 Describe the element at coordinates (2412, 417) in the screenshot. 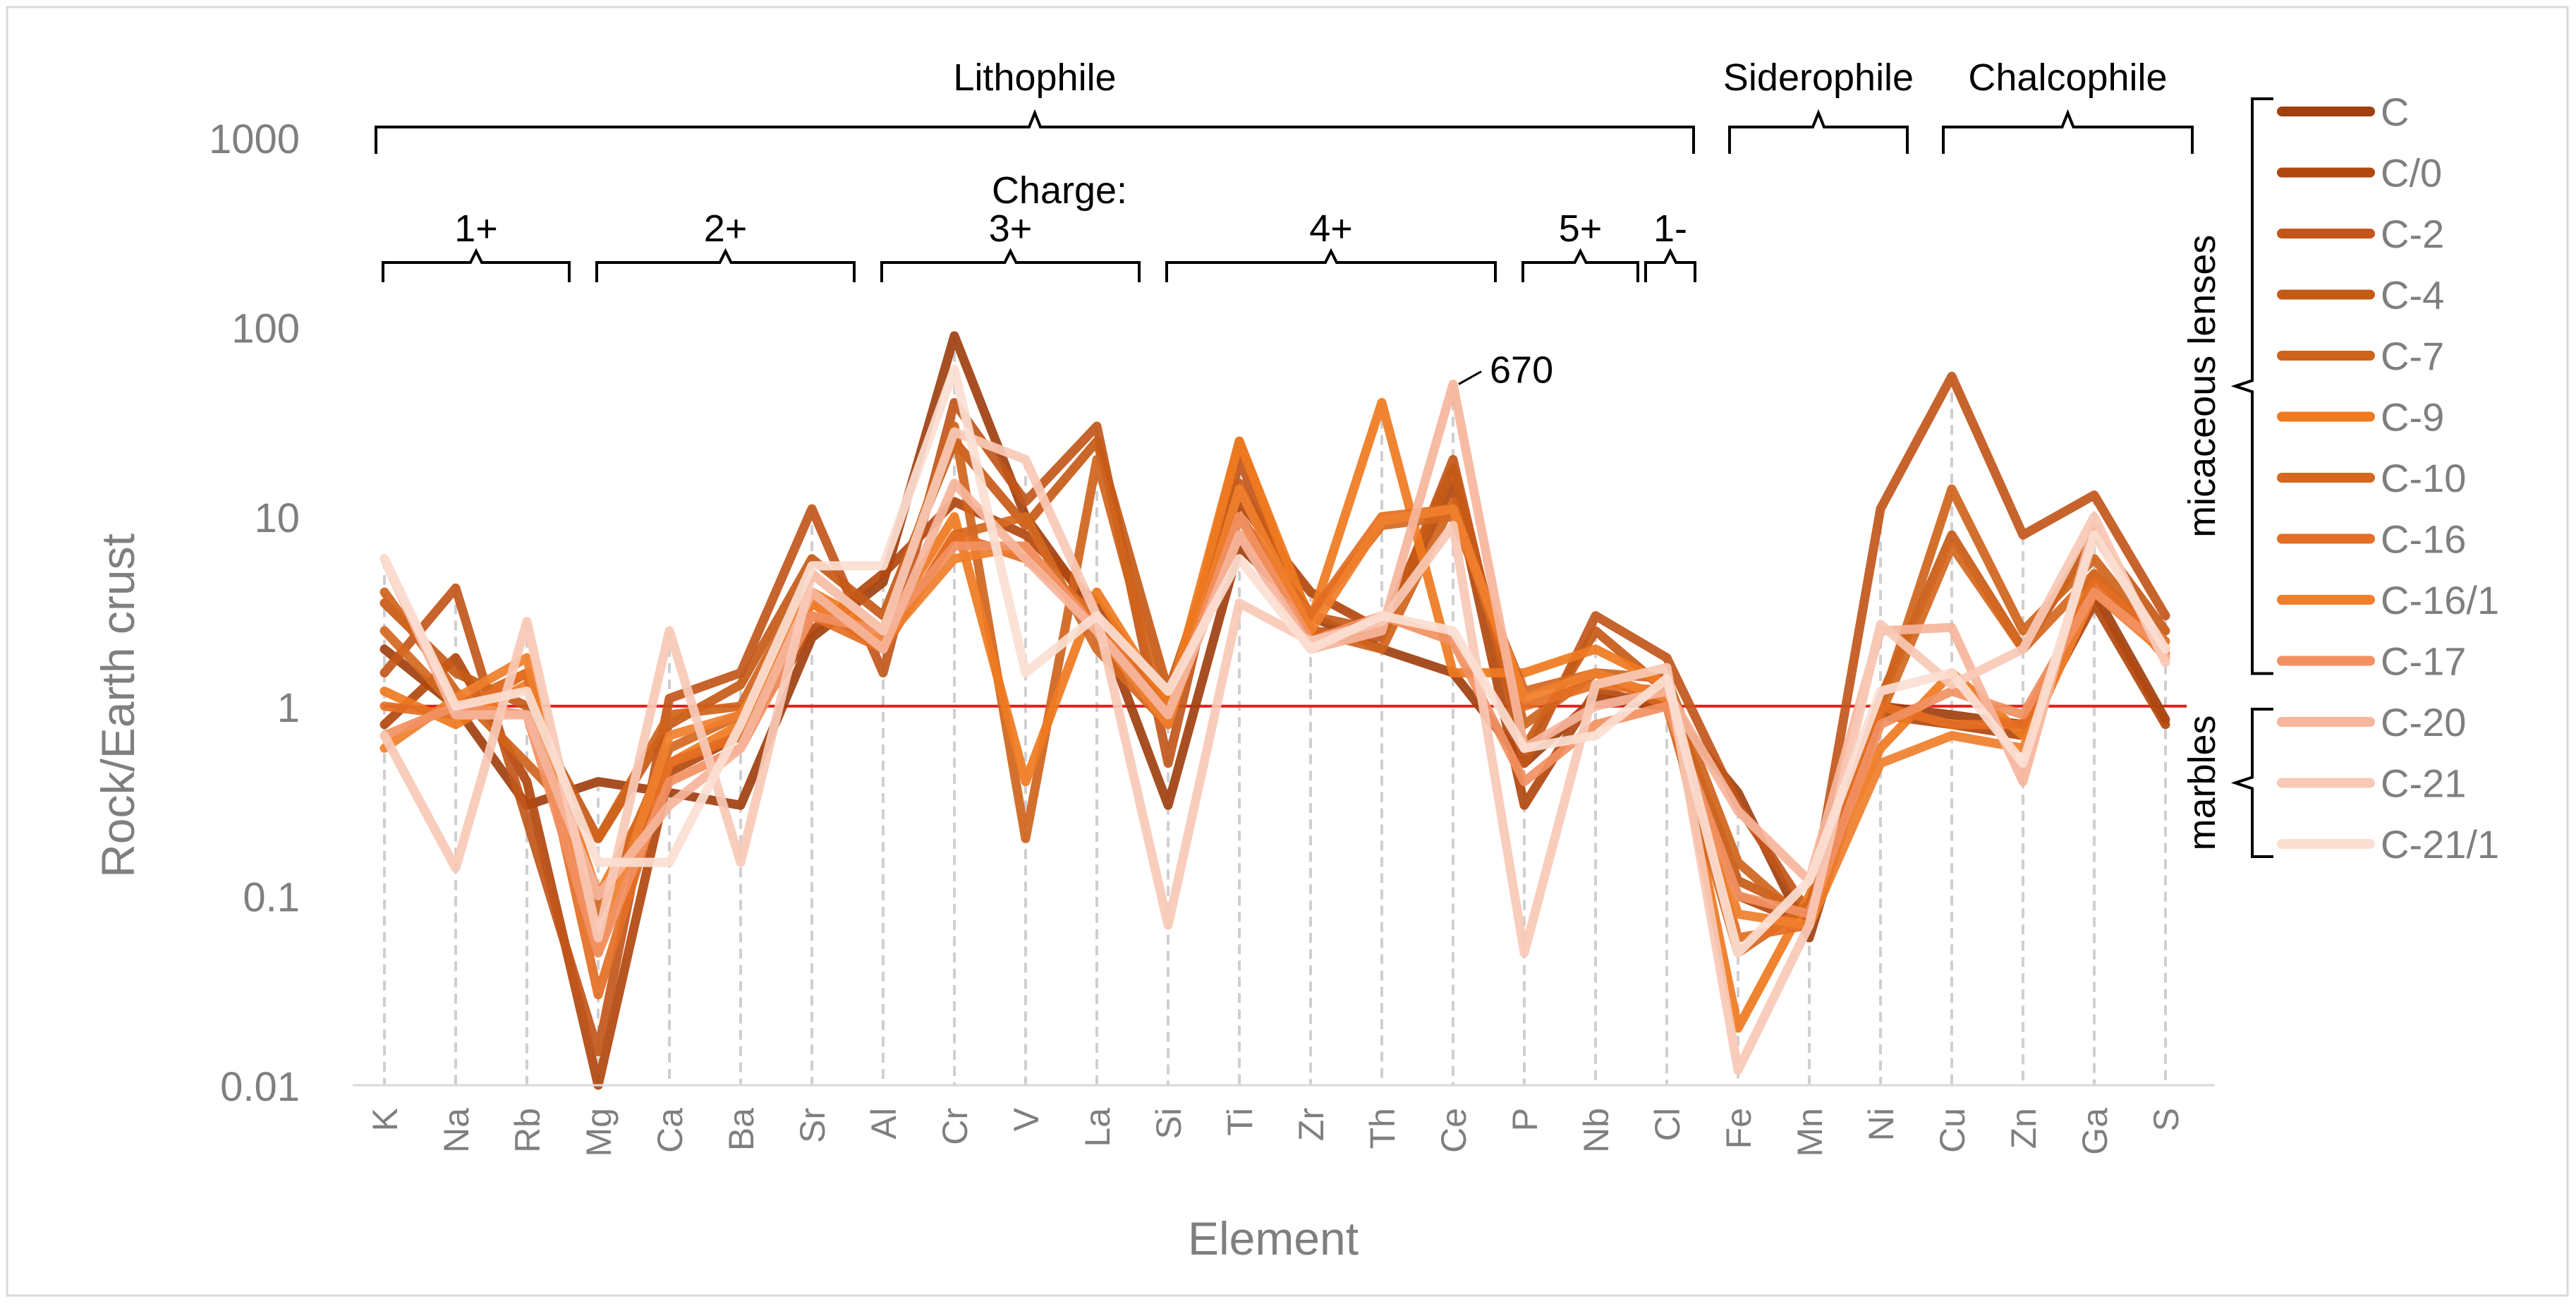

I see `legend-label: C-9` at that location.